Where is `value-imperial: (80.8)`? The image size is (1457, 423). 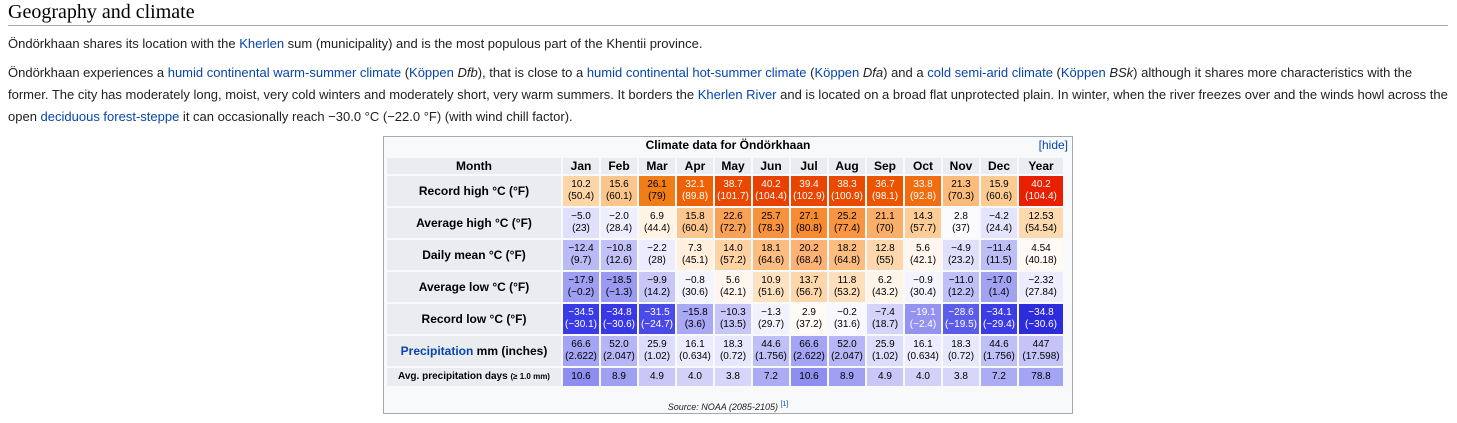
value-imperial: (80.8) is located at coordinates (809, 228).